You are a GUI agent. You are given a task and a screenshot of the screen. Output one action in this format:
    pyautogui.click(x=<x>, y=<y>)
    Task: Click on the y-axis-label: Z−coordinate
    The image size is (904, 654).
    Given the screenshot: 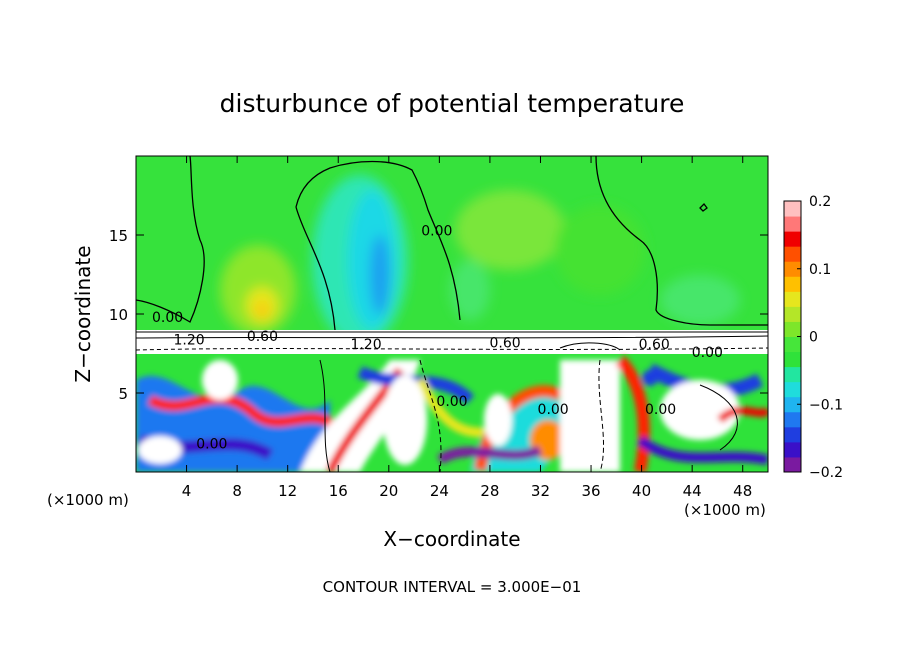 What is the action you would take?
    pyautogui.click(x=83, y=313)
    